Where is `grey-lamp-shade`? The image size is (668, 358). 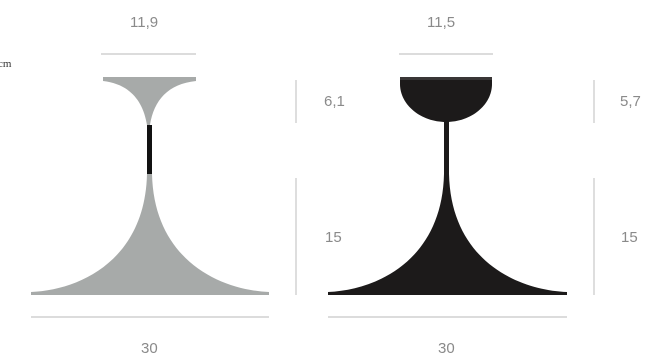 grey-lamp-shade is located at coordinates (150, 234).